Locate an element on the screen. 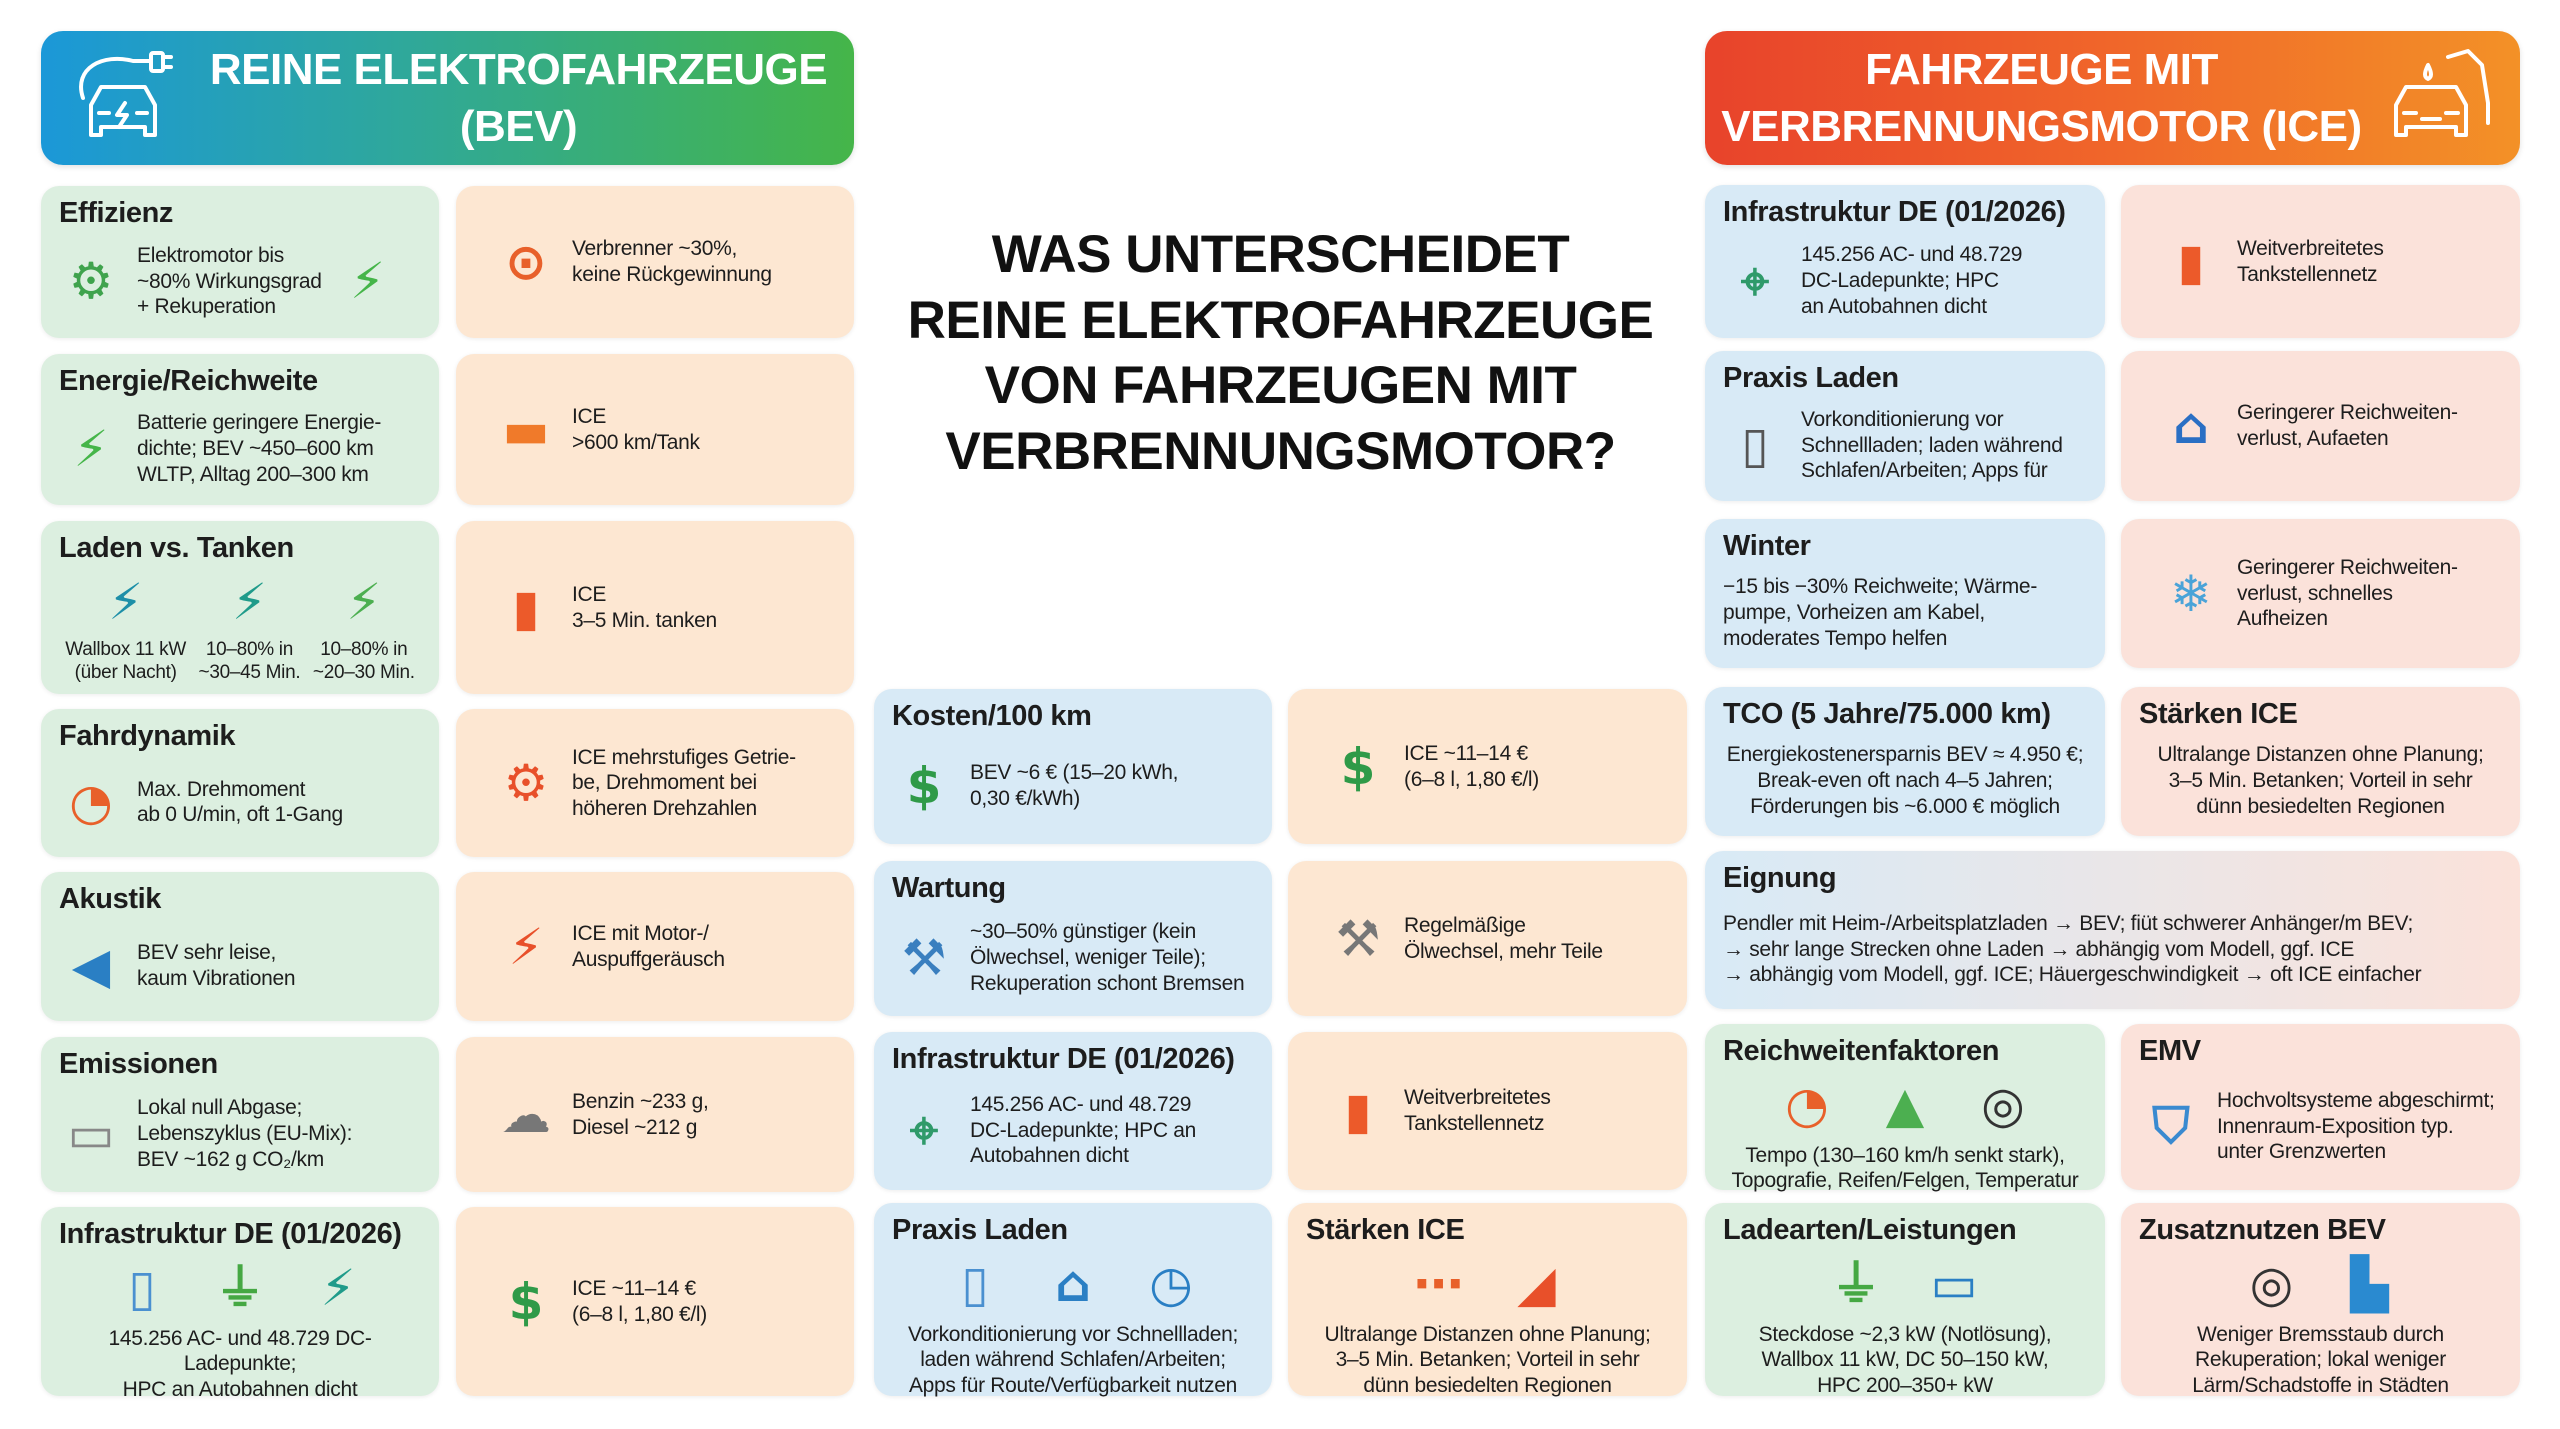 This screenshot has width=2560, height=1429. money-icon: $ is located at coordinates (1358, 766).